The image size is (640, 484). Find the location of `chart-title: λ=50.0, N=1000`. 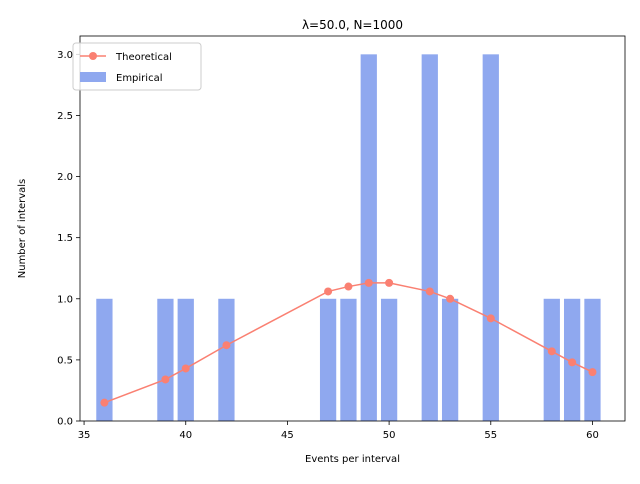

chart-title: λ=50.0, N=1000 is located at coordinates (352, 25).